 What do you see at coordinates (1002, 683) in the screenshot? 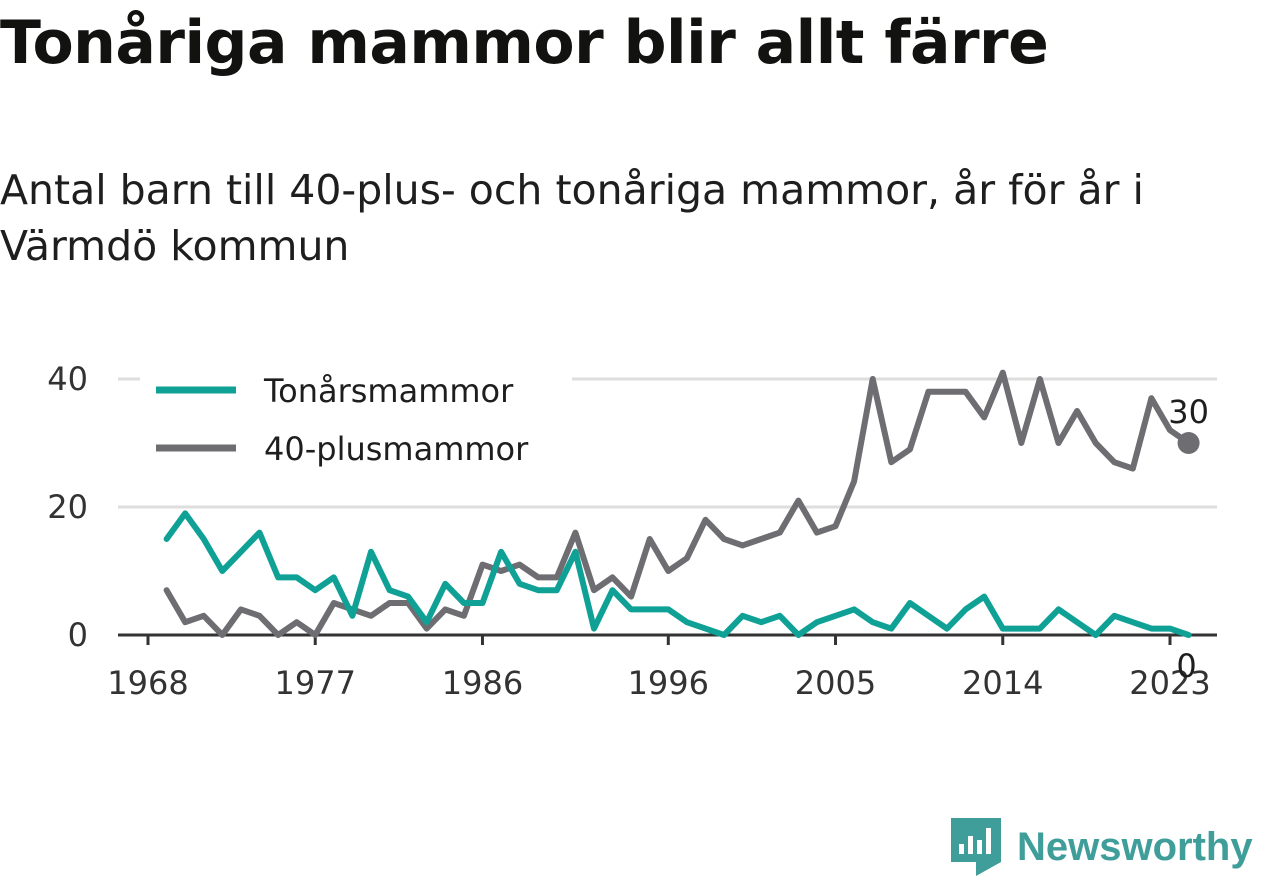
I see `x-tick-label: 2014` at bounding box center [1002, 683].